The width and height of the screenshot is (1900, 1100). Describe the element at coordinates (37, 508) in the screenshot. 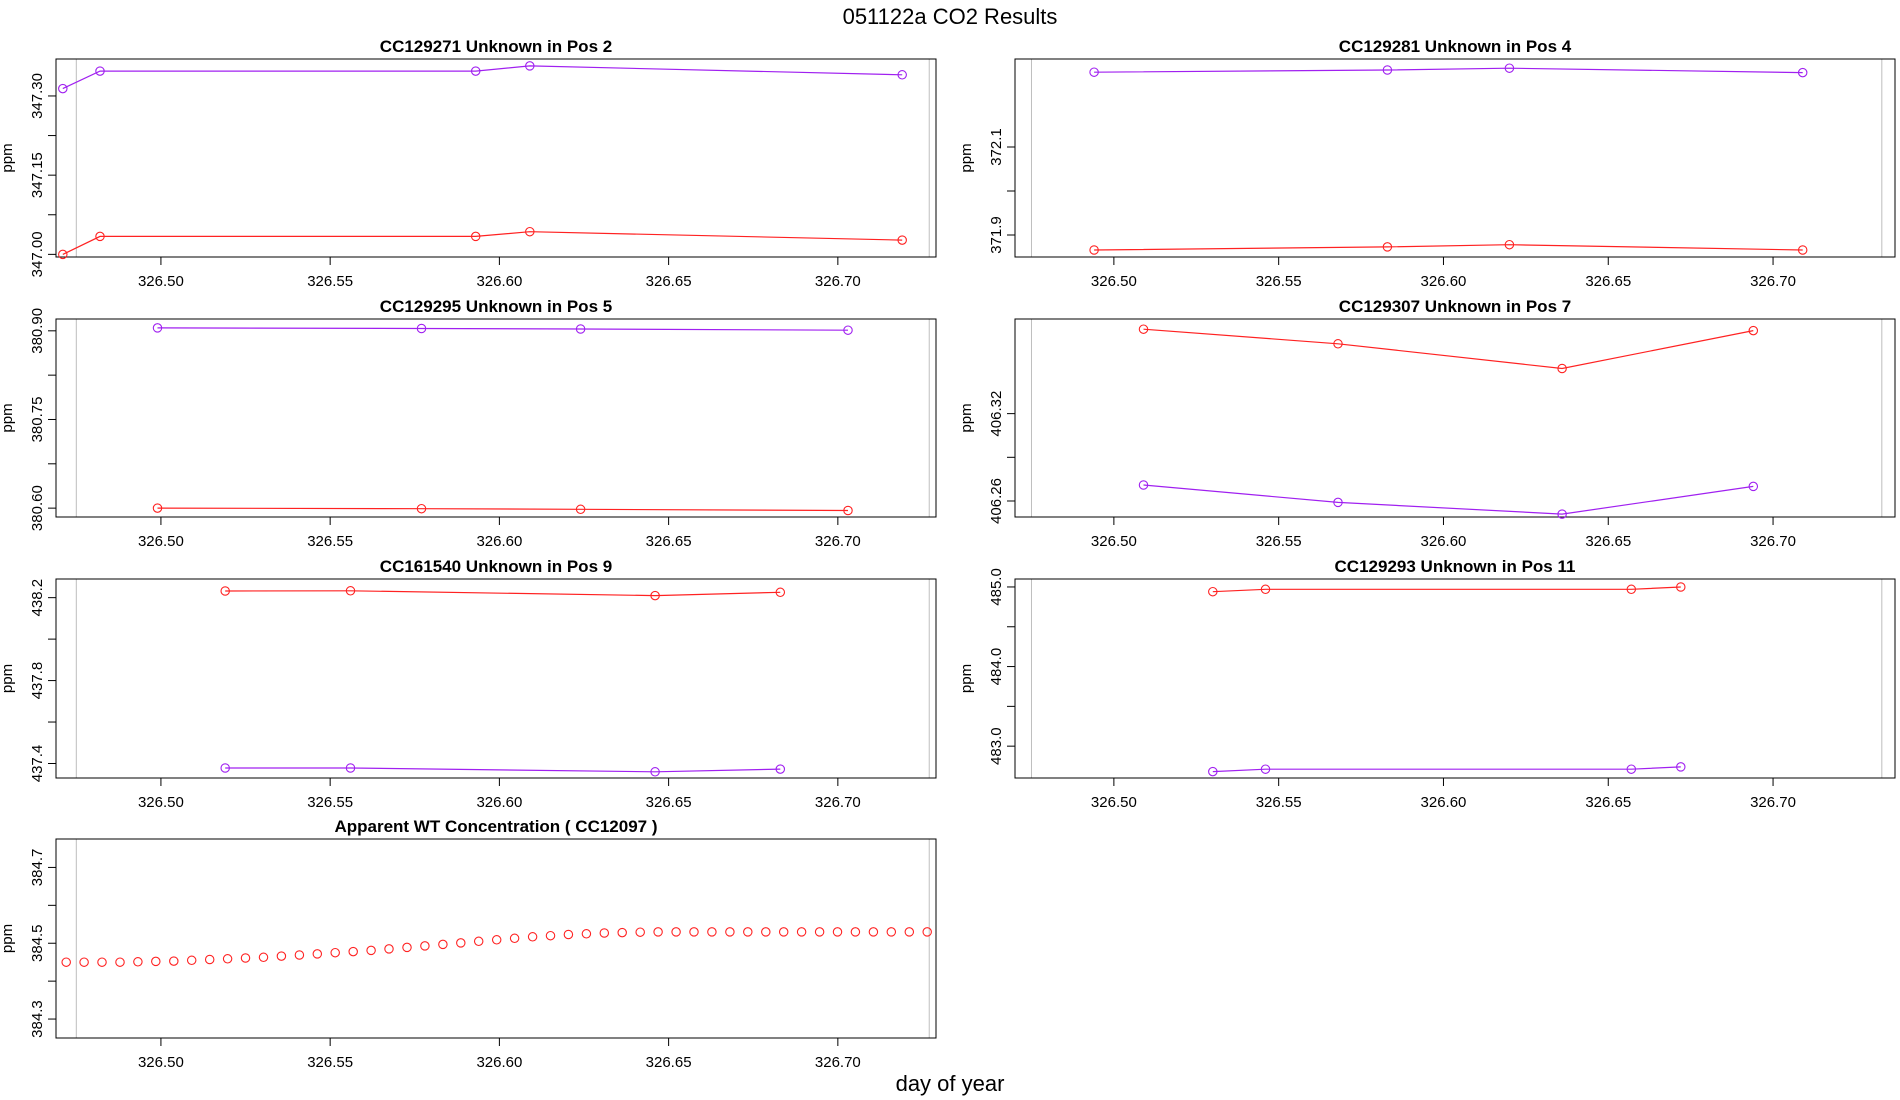

I see `y-tick-label: 380.60` at that location.